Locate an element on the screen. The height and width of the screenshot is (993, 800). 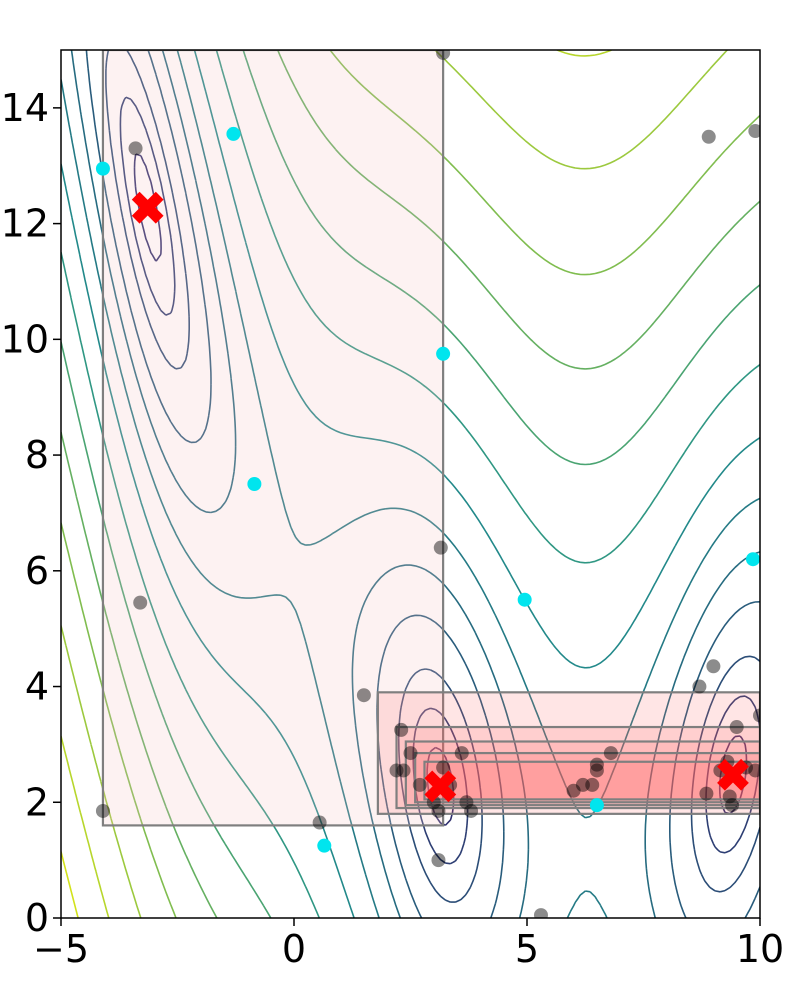
contour-line is located at coordinates (70, 884).